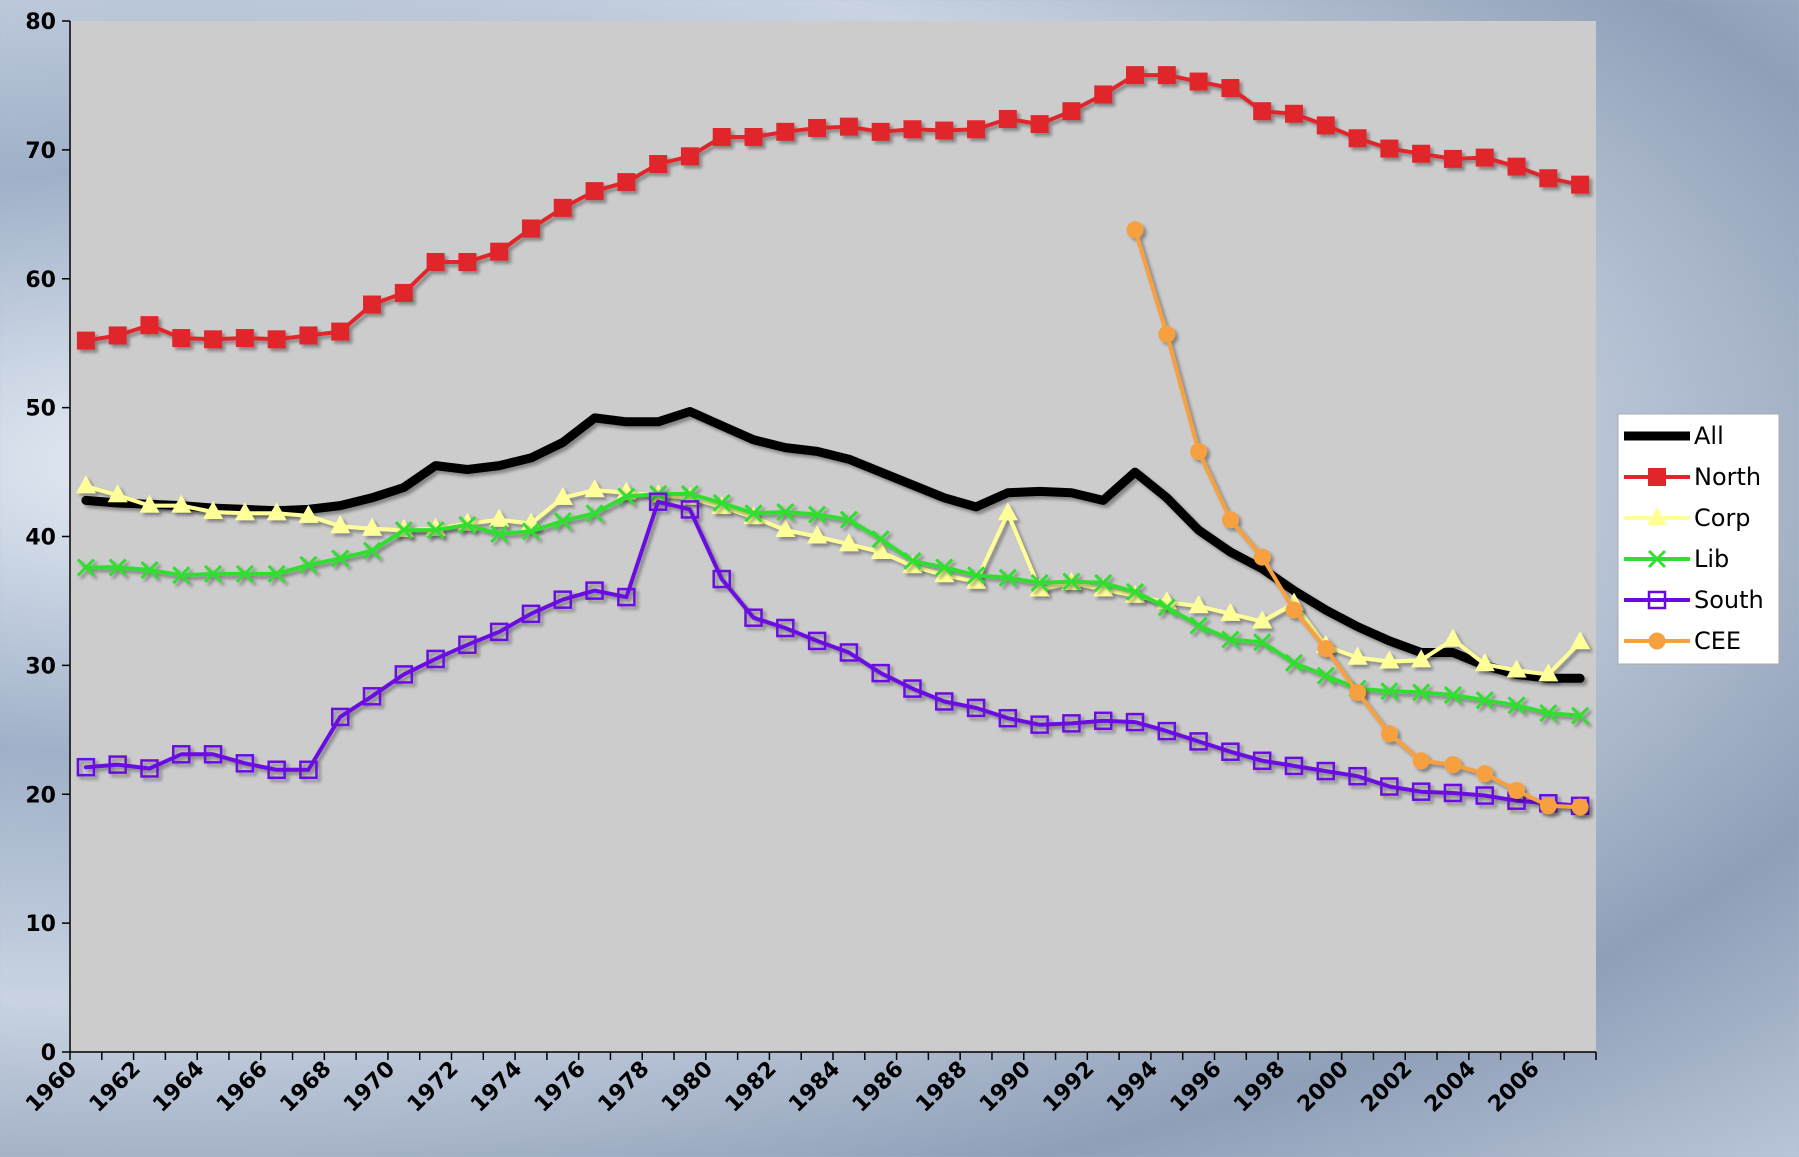  What do you see at coordinates (1676, 559) in the screenshot?
I see `legend-item: Lib` at bounding box center [1676, 559].